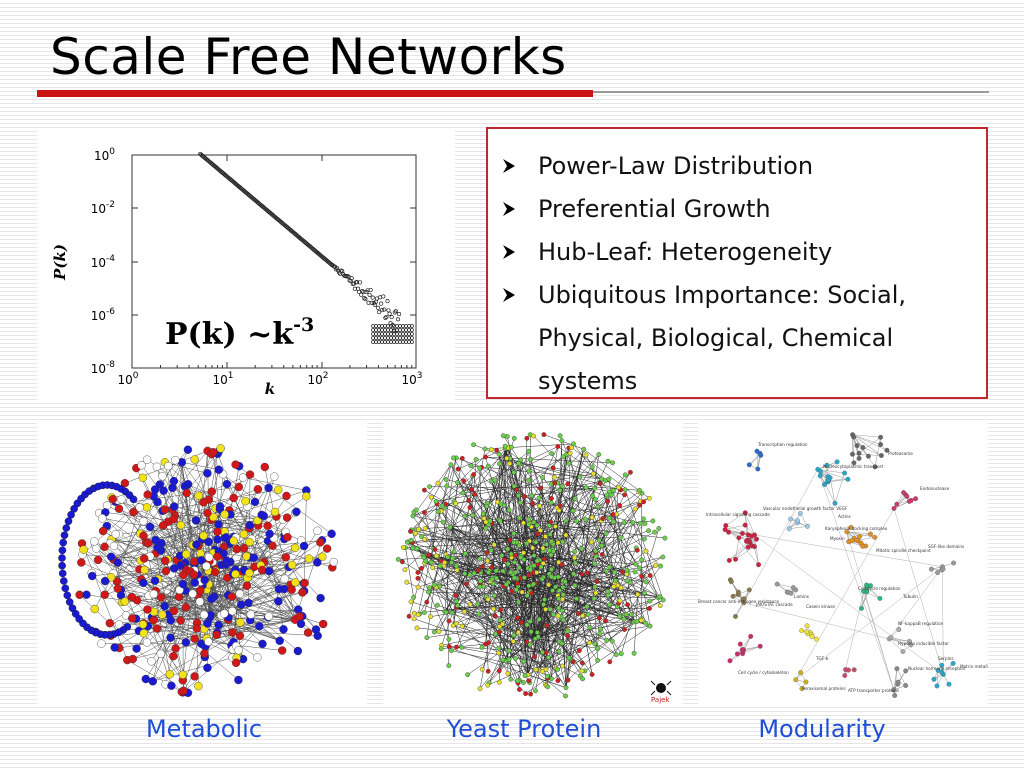 Image resolution: width=1024 pixels, height=768 pixels. Describe the element at coordinates (315, 93) in the screenshot. I see `title-underline-red` at that location.